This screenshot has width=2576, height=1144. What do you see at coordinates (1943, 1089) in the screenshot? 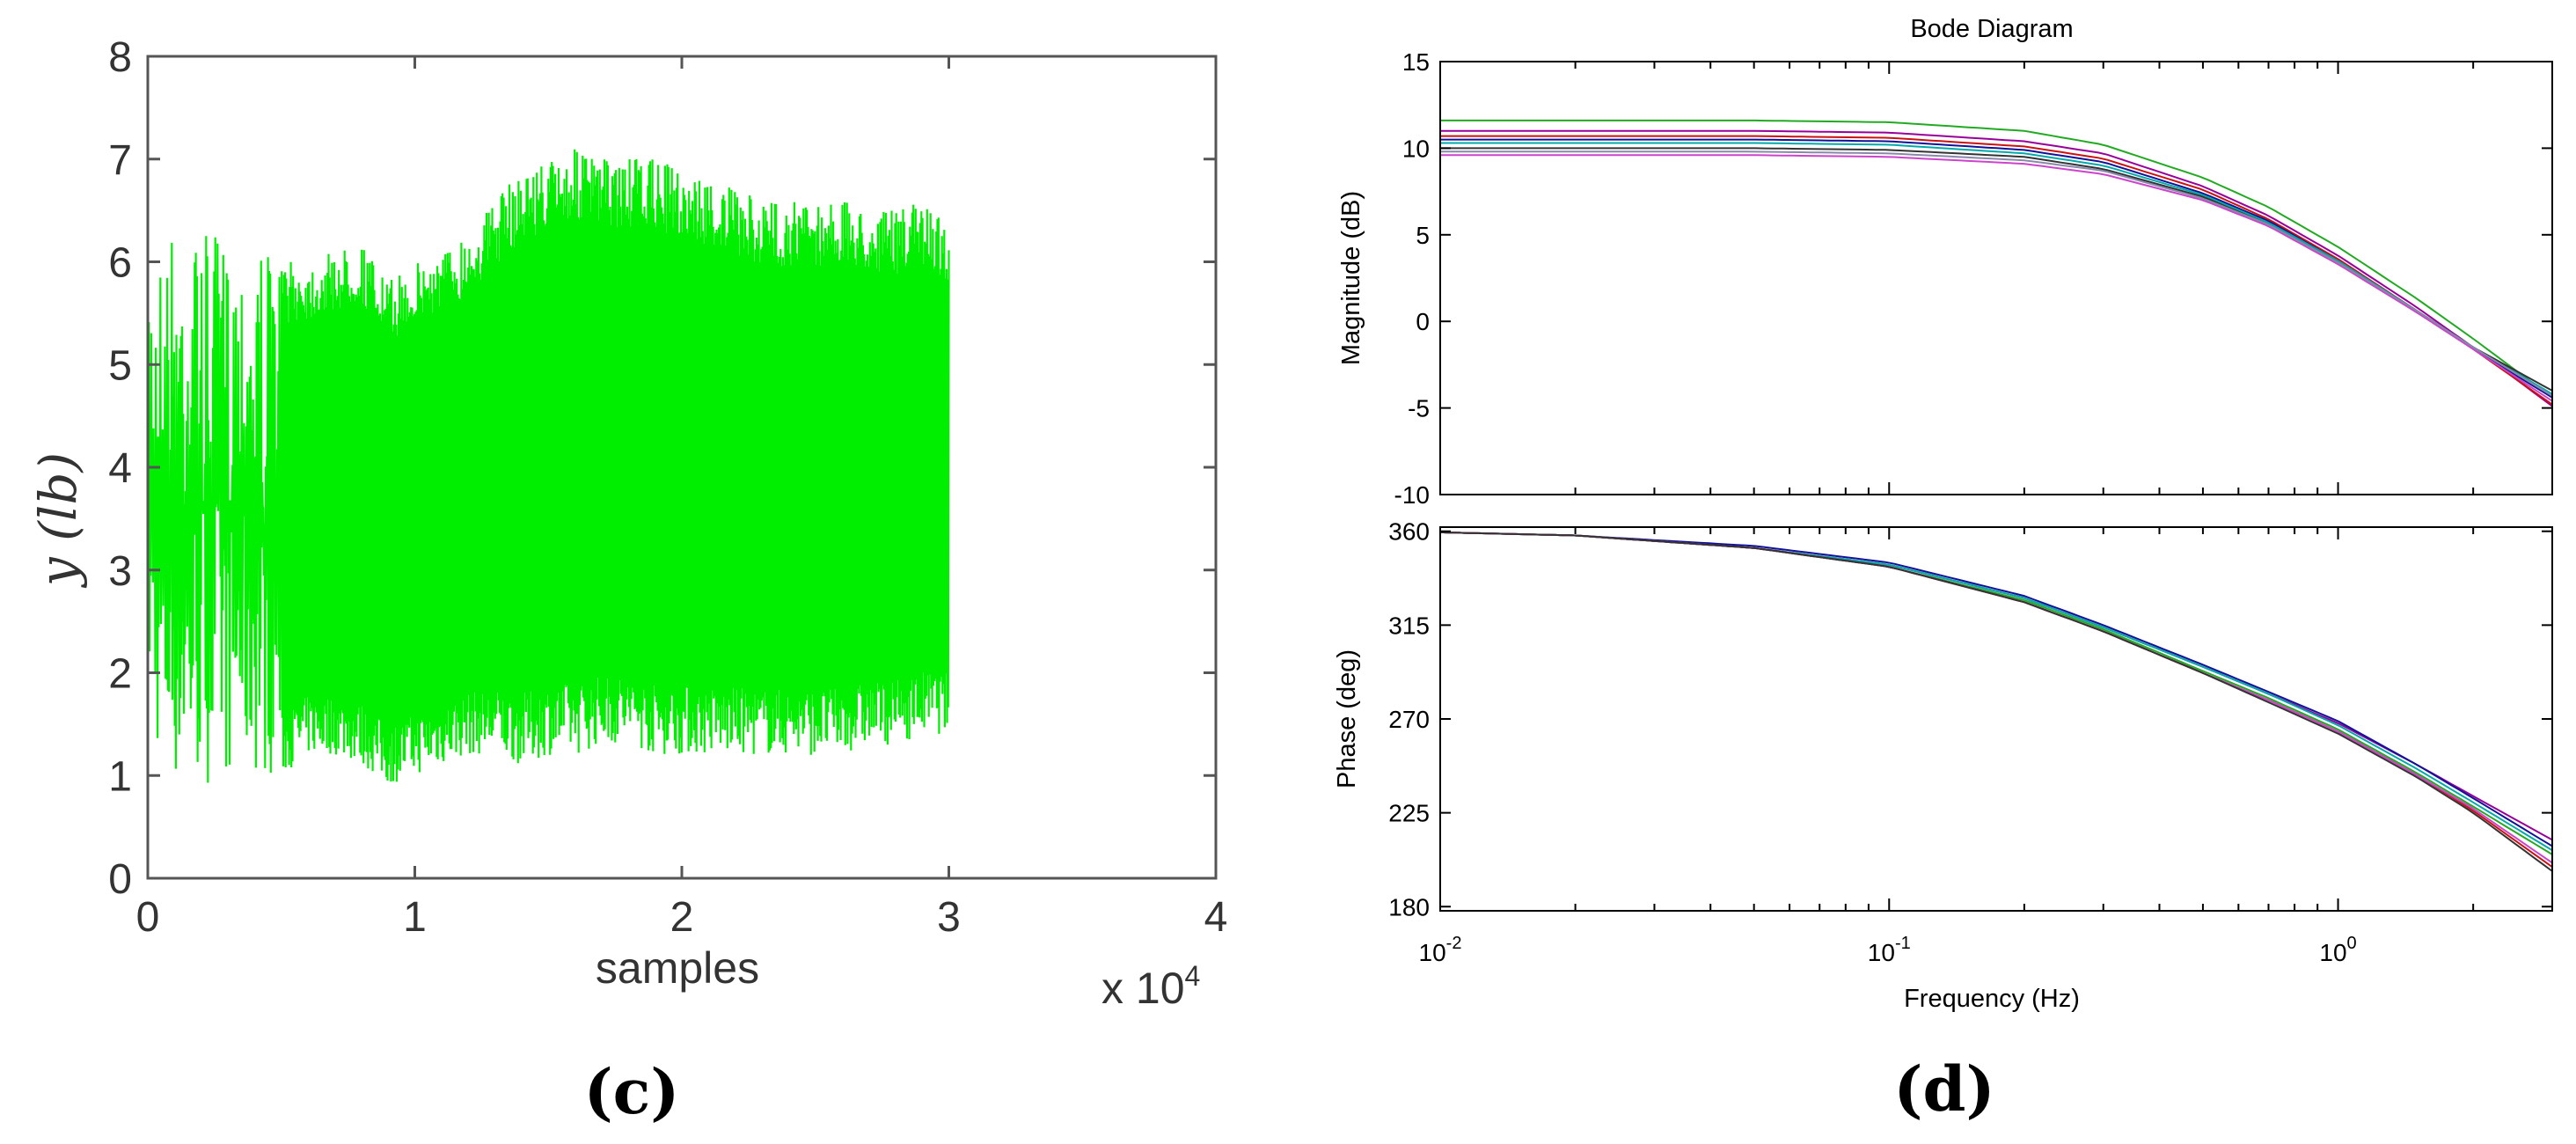
I see `d-panel-label: (d)` at bounding box center [1943, 1089].